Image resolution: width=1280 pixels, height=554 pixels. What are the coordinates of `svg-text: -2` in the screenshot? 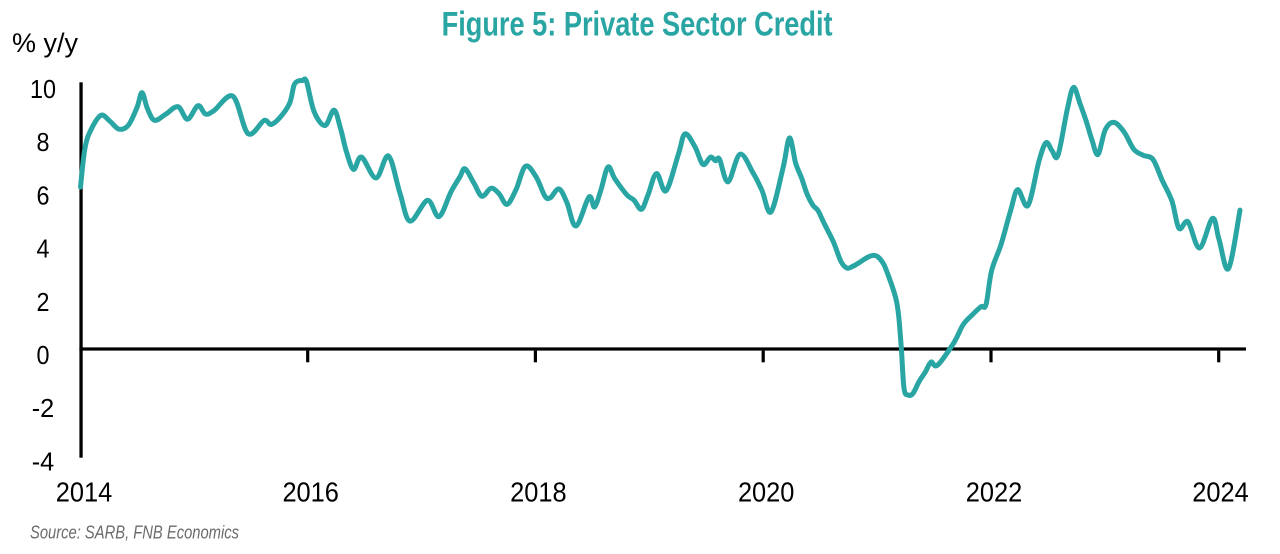 It's located at (43, 408).